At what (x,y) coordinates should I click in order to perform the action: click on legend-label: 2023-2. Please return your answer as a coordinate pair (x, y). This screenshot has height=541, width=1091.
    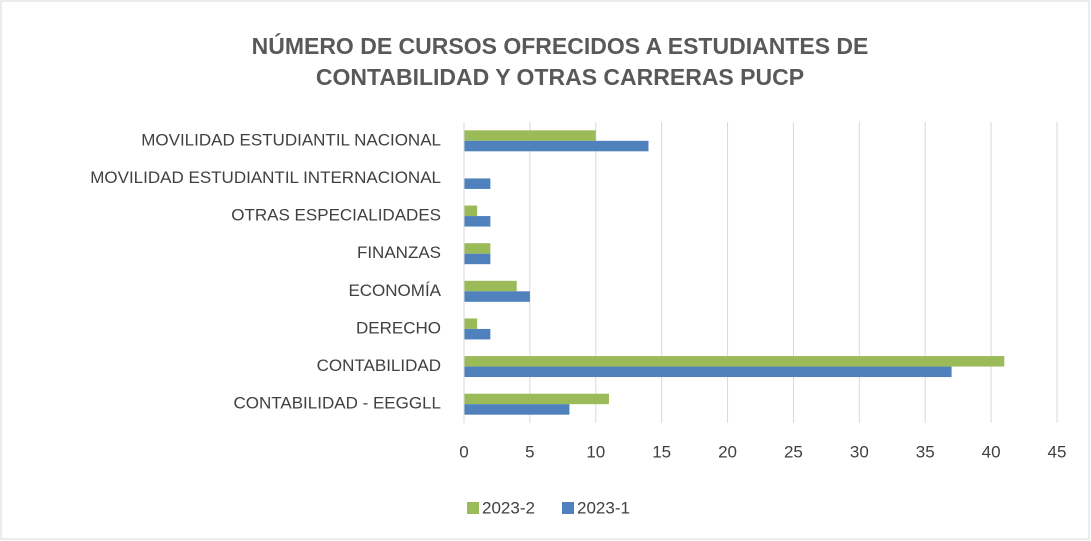
    Looking at the image, I should click on (508, 507).